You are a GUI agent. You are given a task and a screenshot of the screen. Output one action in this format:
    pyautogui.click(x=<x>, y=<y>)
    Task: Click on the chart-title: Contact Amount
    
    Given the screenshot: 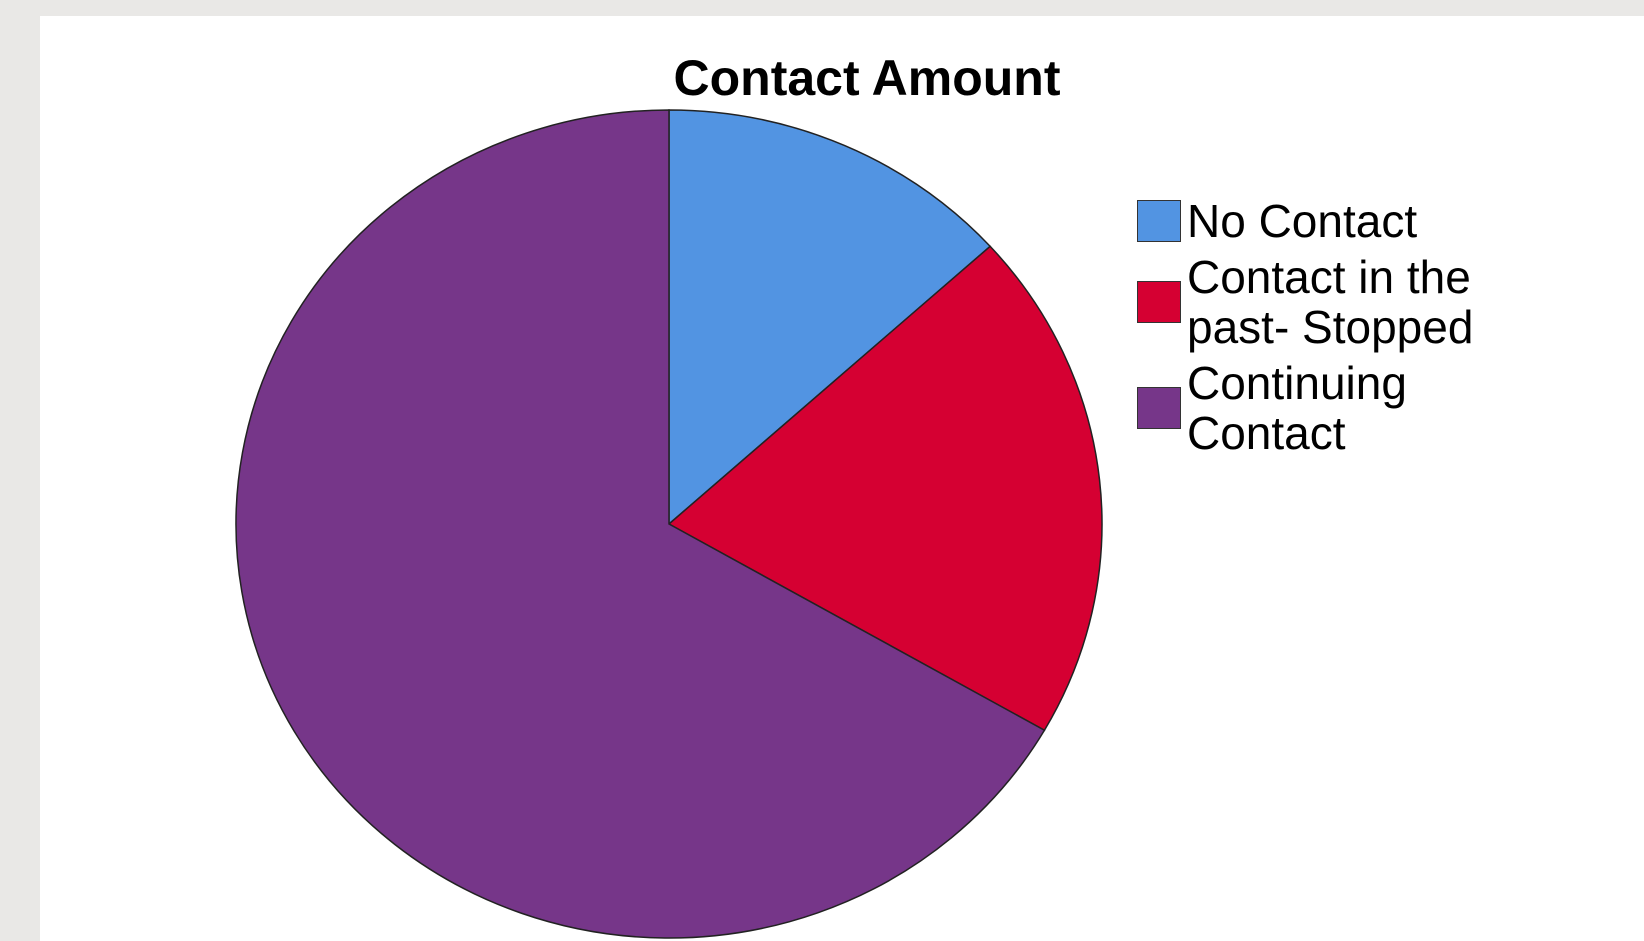 What is the action you would take?
    pyautogui.click(x=867, y=78)
    